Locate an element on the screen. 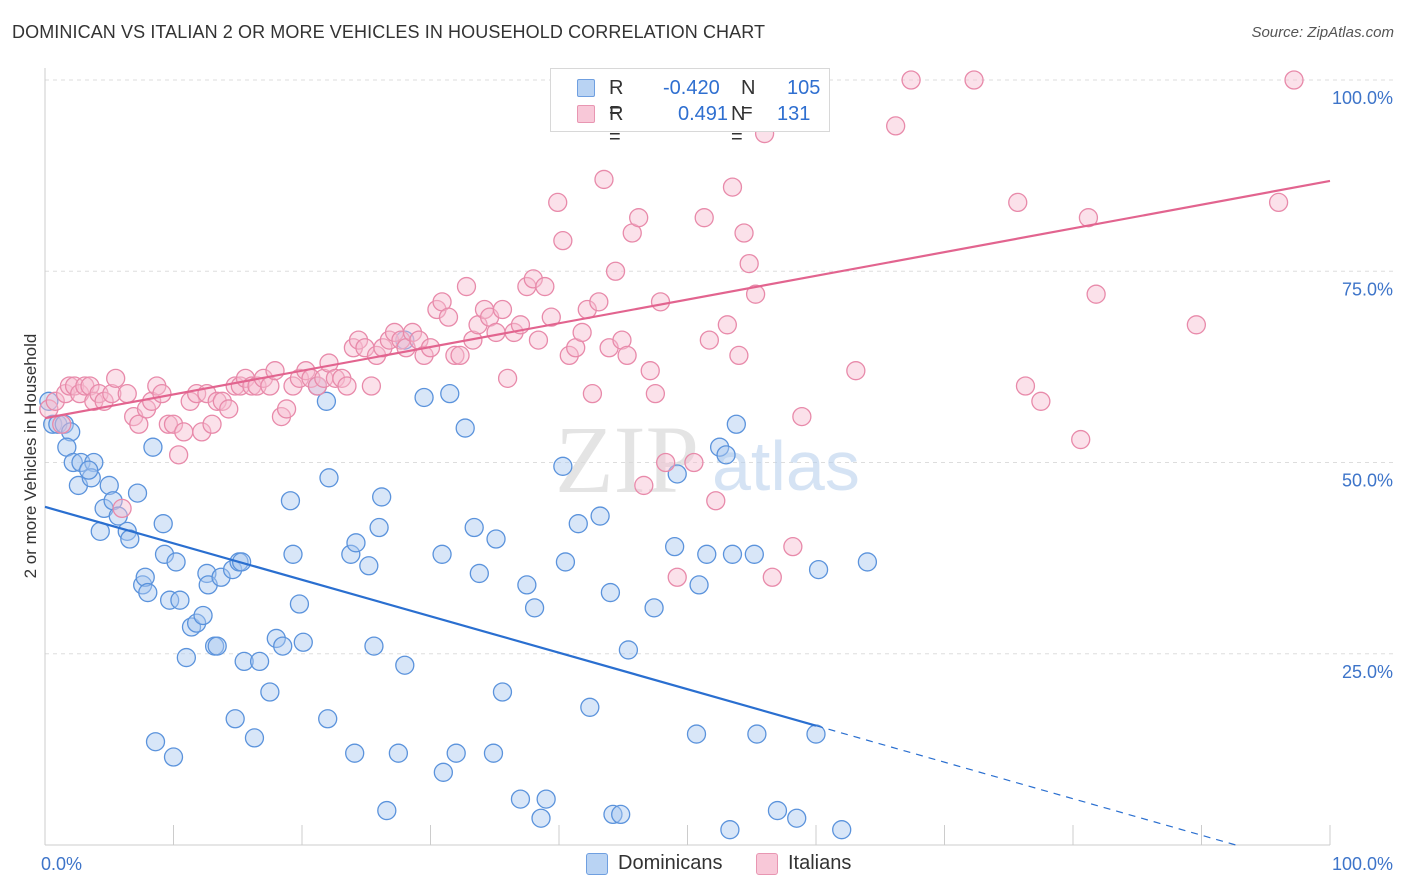 The width and height of the screenshot is (1406, 892). correlation-legend: R = -0.420 N = 105 R = 0.491 N = 131 is located at coordinates (690, 108).